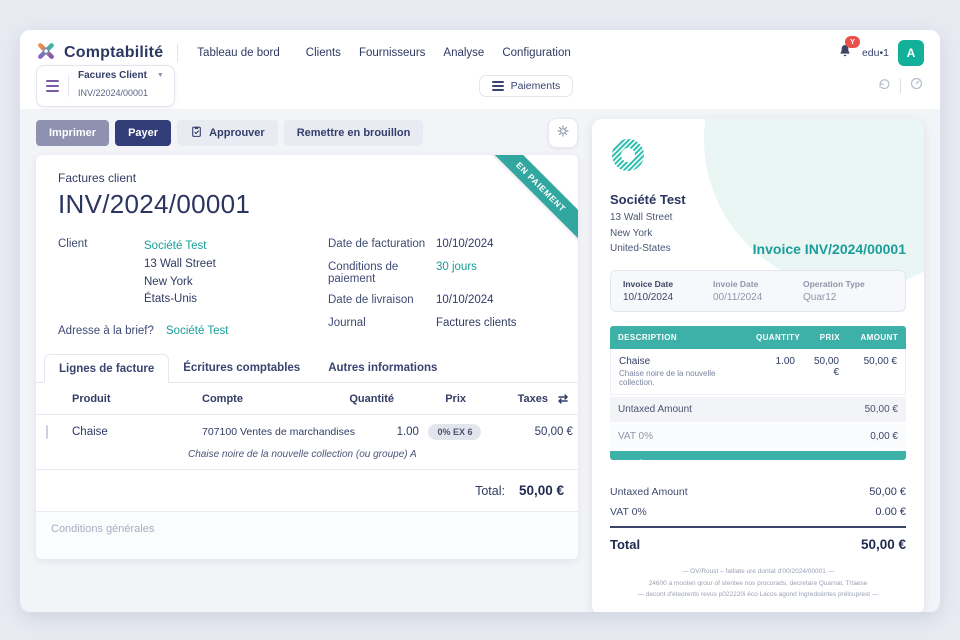  What do you see at coordinates (758, 454) in the screenshot?
I see `preview-total-row: Total 50,00 €` at bounding box center [758, 454].